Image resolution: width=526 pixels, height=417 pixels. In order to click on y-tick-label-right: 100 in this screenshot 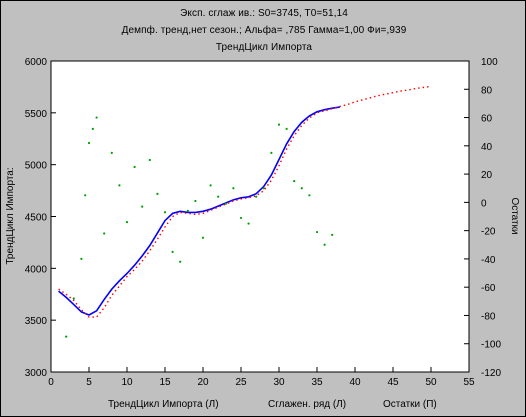, I will do `click(489, 62)`.